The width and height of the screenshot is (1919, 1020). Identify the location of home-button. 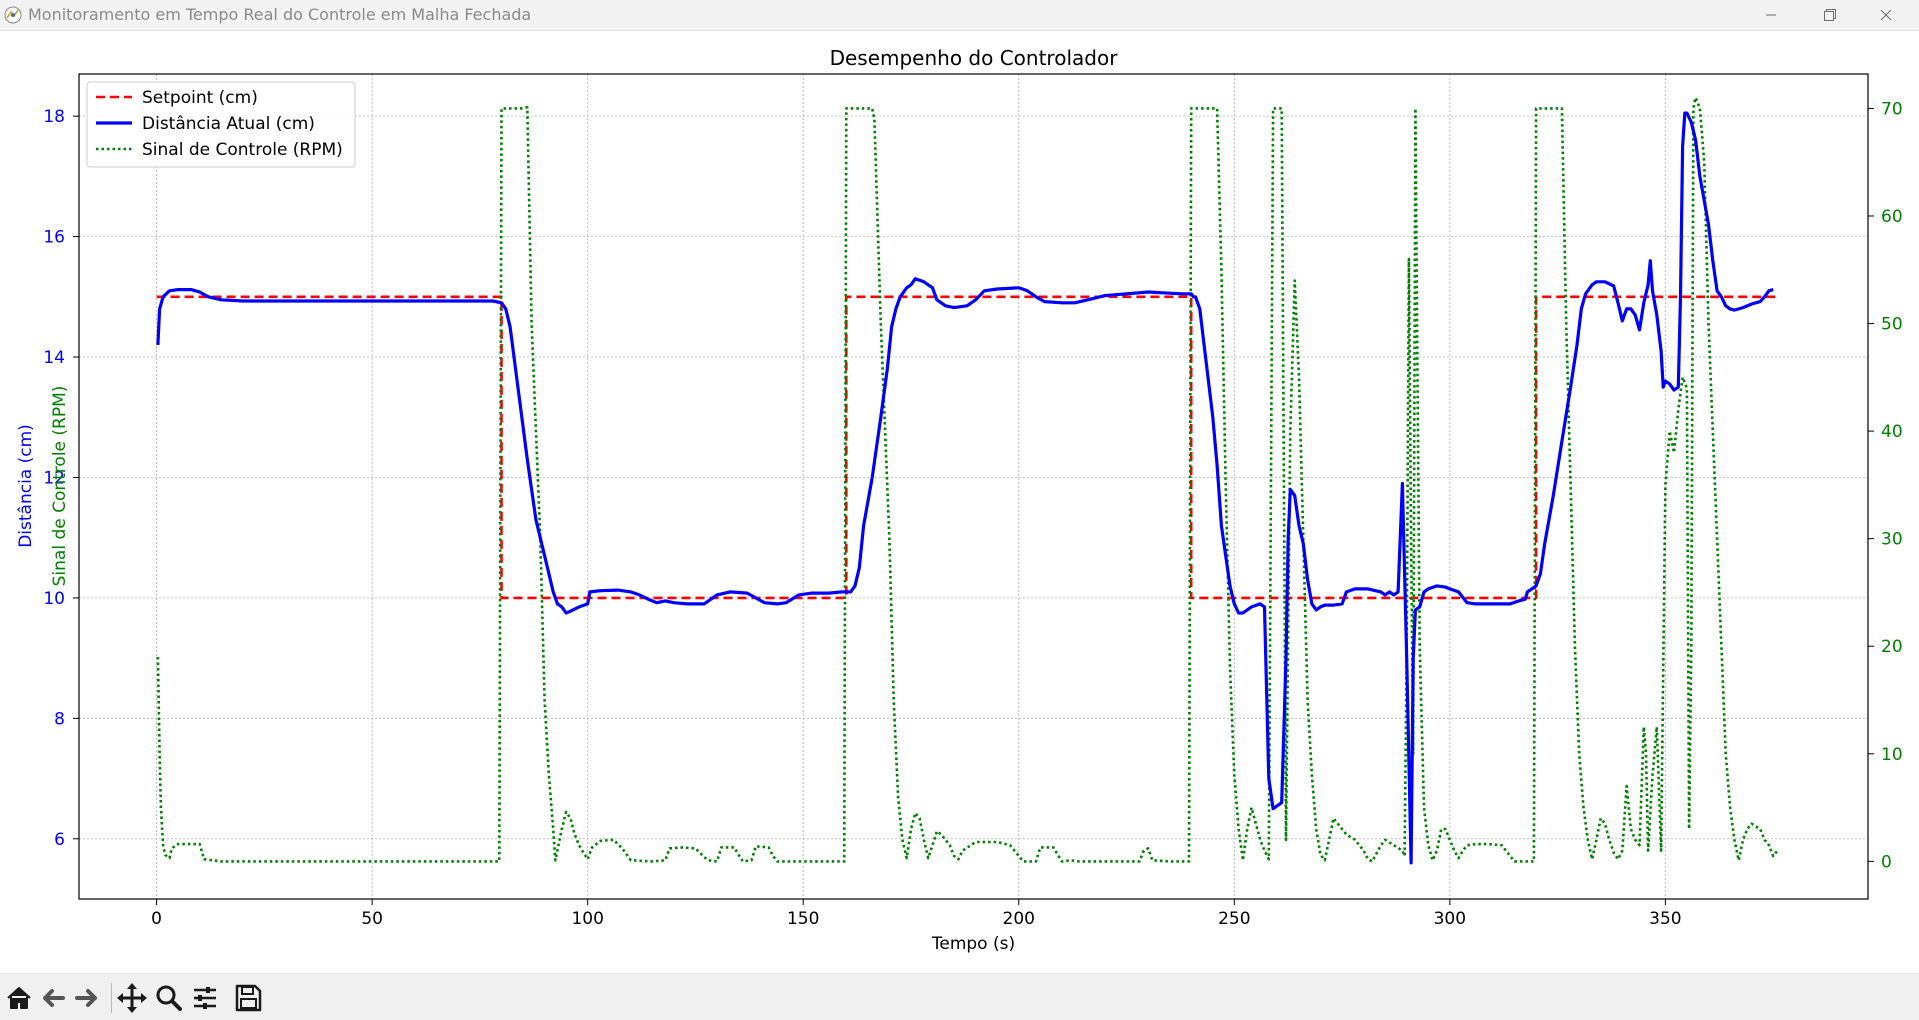
(19, 998).